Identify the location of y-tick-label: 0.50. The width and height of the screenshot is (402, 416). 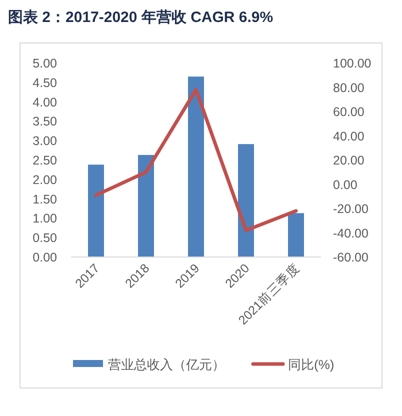
(45, 238).